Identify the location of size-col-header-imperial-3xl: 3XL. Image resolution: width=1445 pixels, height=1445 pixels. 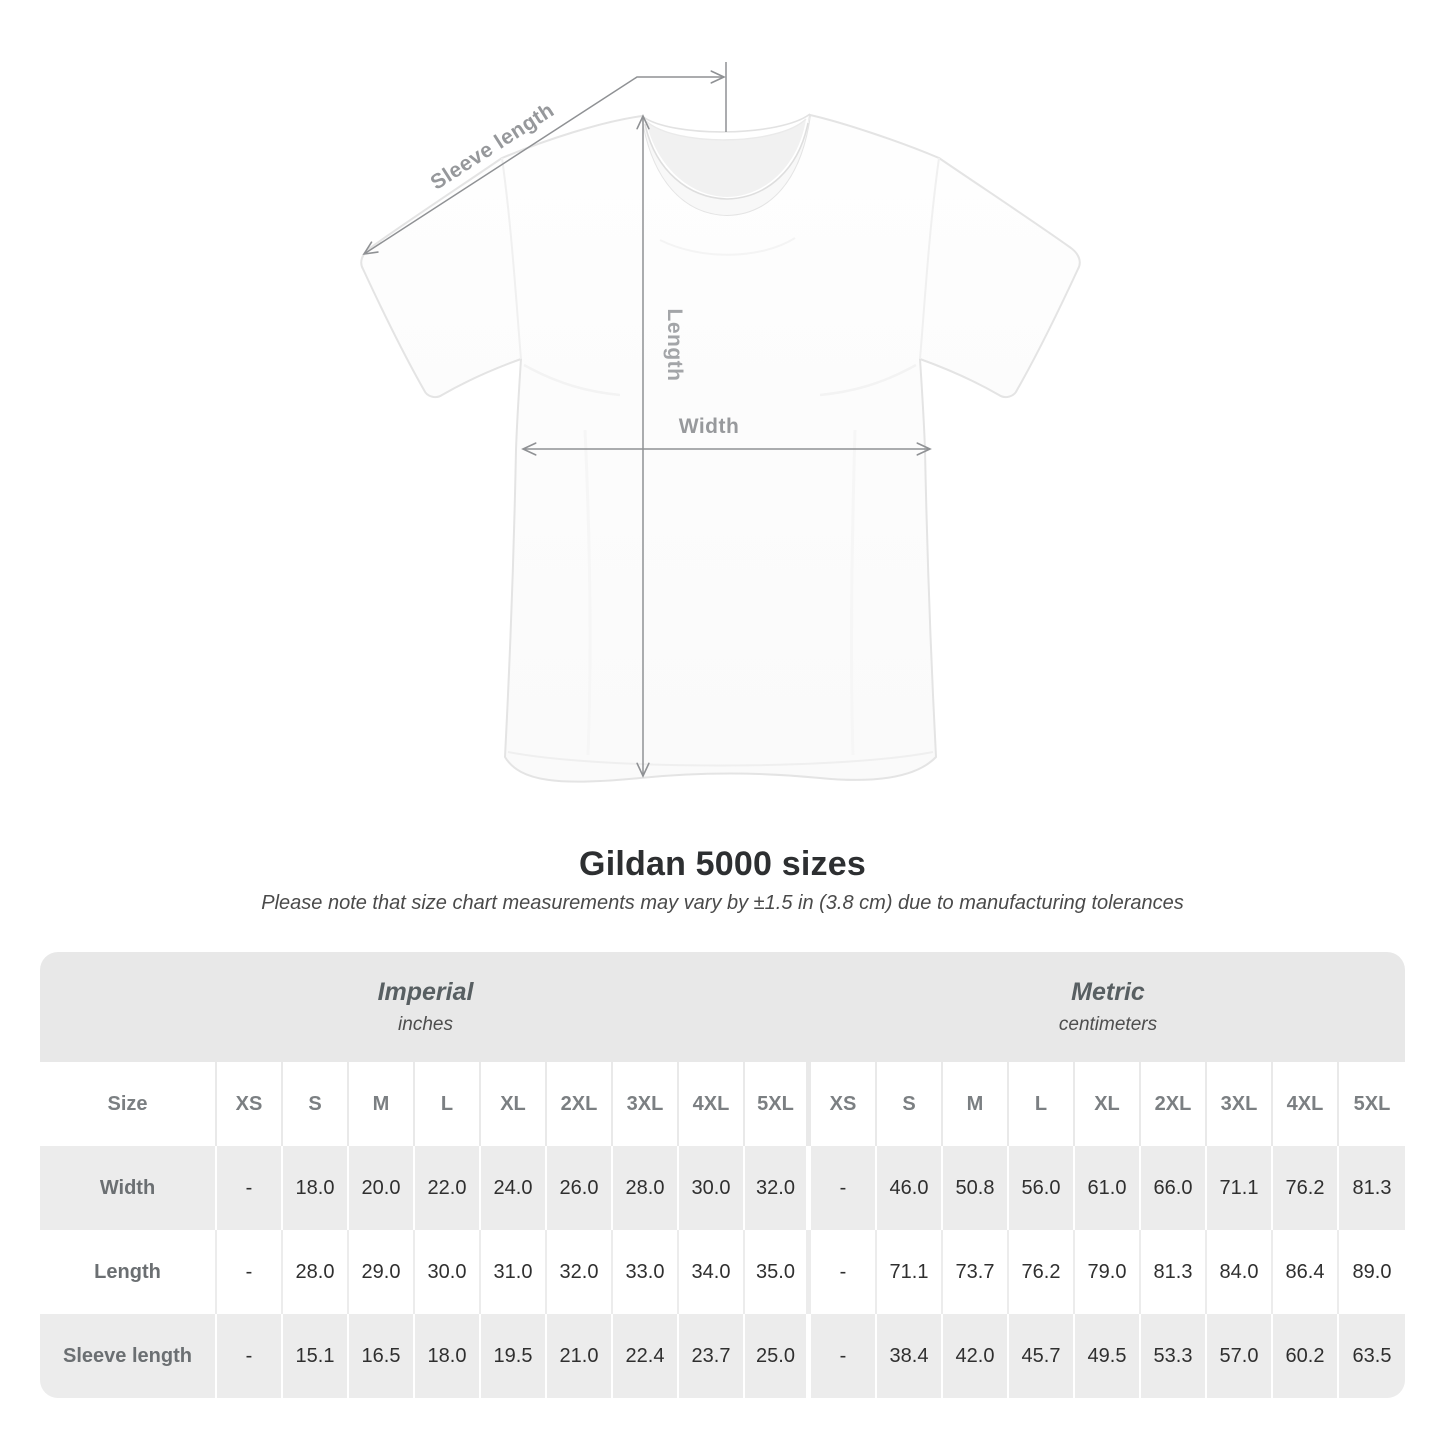
(646, 1104).